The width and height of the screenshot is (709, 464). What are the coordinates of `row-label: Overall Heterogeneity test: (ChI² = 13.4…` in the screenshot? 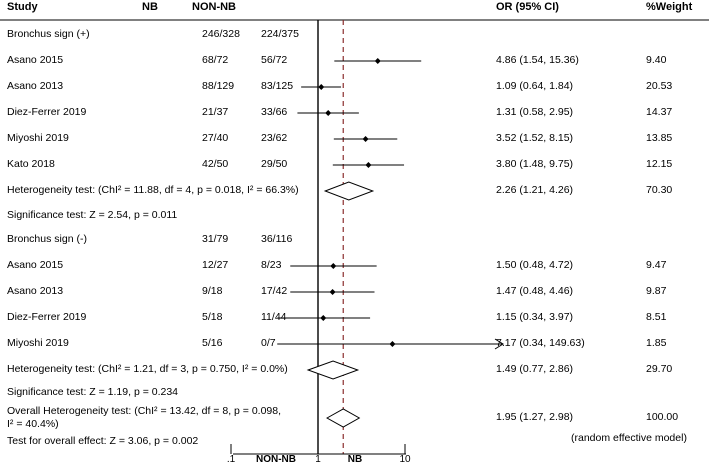 It's located at (144, 411).